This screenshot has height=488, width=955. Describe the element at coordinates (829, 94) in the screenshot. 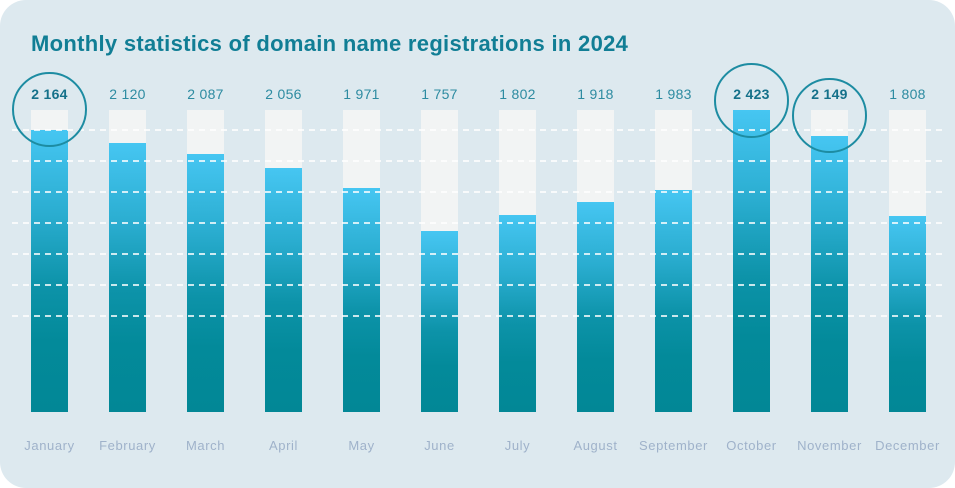

I see `bar-value-label: 2 149` at that location.